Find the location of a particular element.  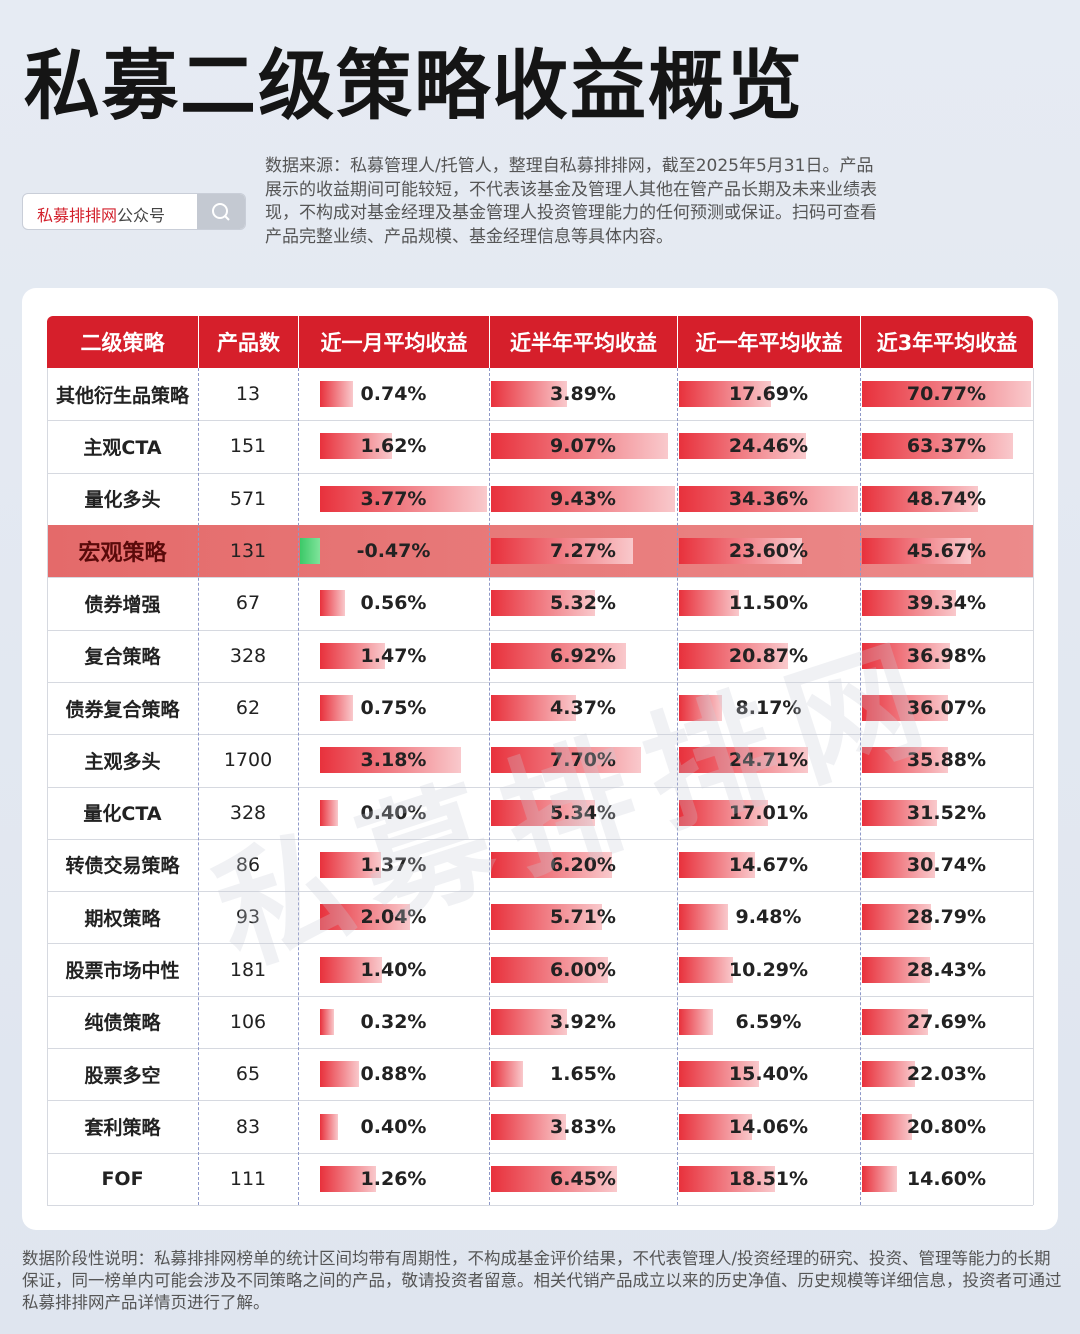

value-cell: 2.04% is located at coordinates (393, 917).